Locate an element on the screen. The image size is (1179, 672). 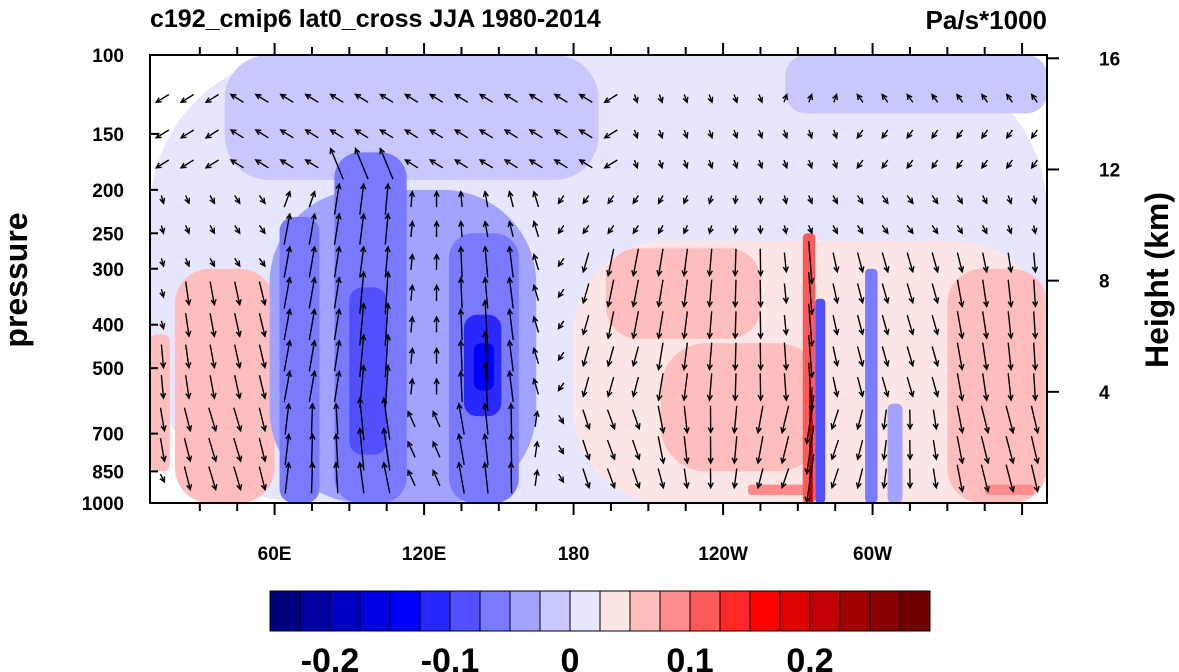
chart-title: c192_cmip6 lat0_cross JJA 1980-2014 is located at coordinates (375, 19).